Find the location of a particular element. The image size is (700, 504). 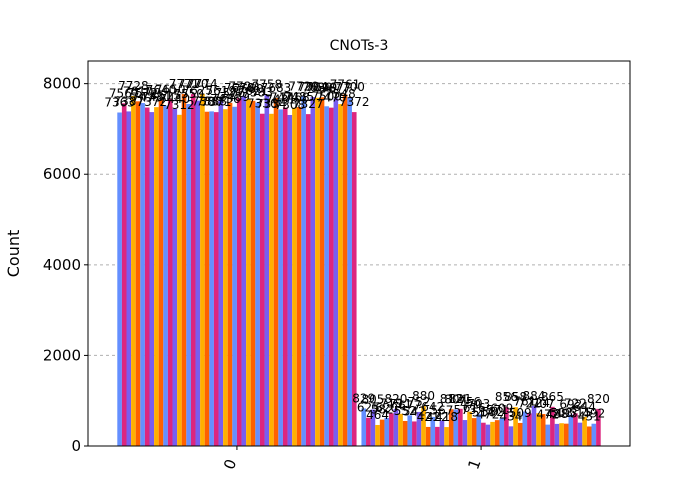

bar-value-label: 7625 is located at coordinates (198, 91).